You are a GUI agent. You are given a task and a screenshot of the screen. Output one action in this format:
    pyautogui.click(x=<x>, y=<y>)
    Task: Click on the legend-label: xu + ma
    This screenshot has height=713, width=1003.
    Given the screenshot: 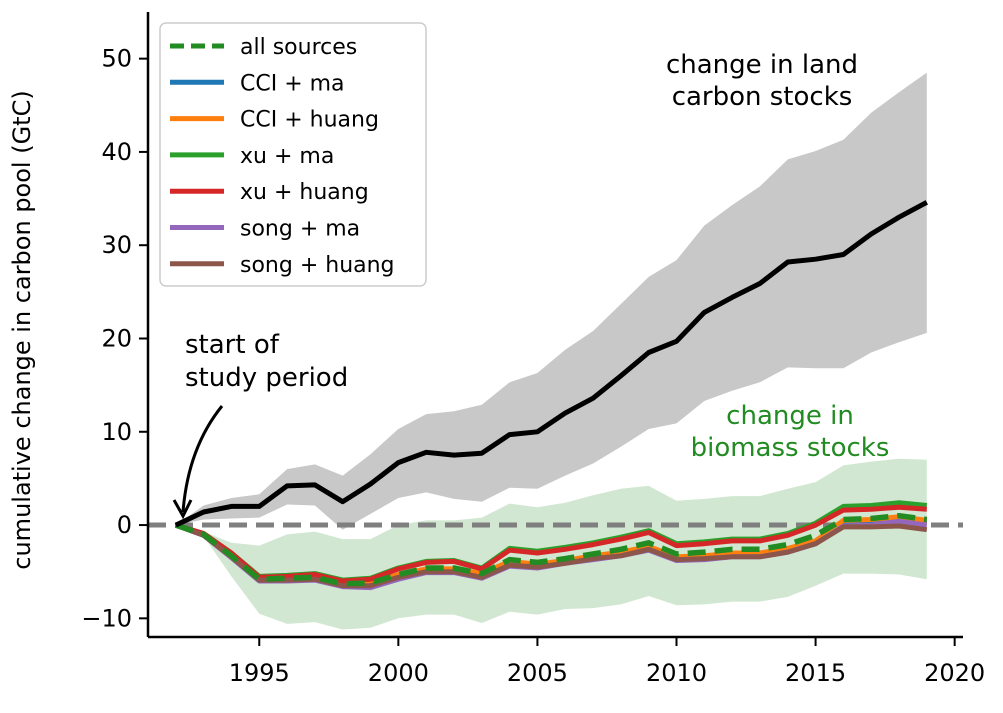 What is the action you would take?
    pyautogui.click(x=287, y=156)
    